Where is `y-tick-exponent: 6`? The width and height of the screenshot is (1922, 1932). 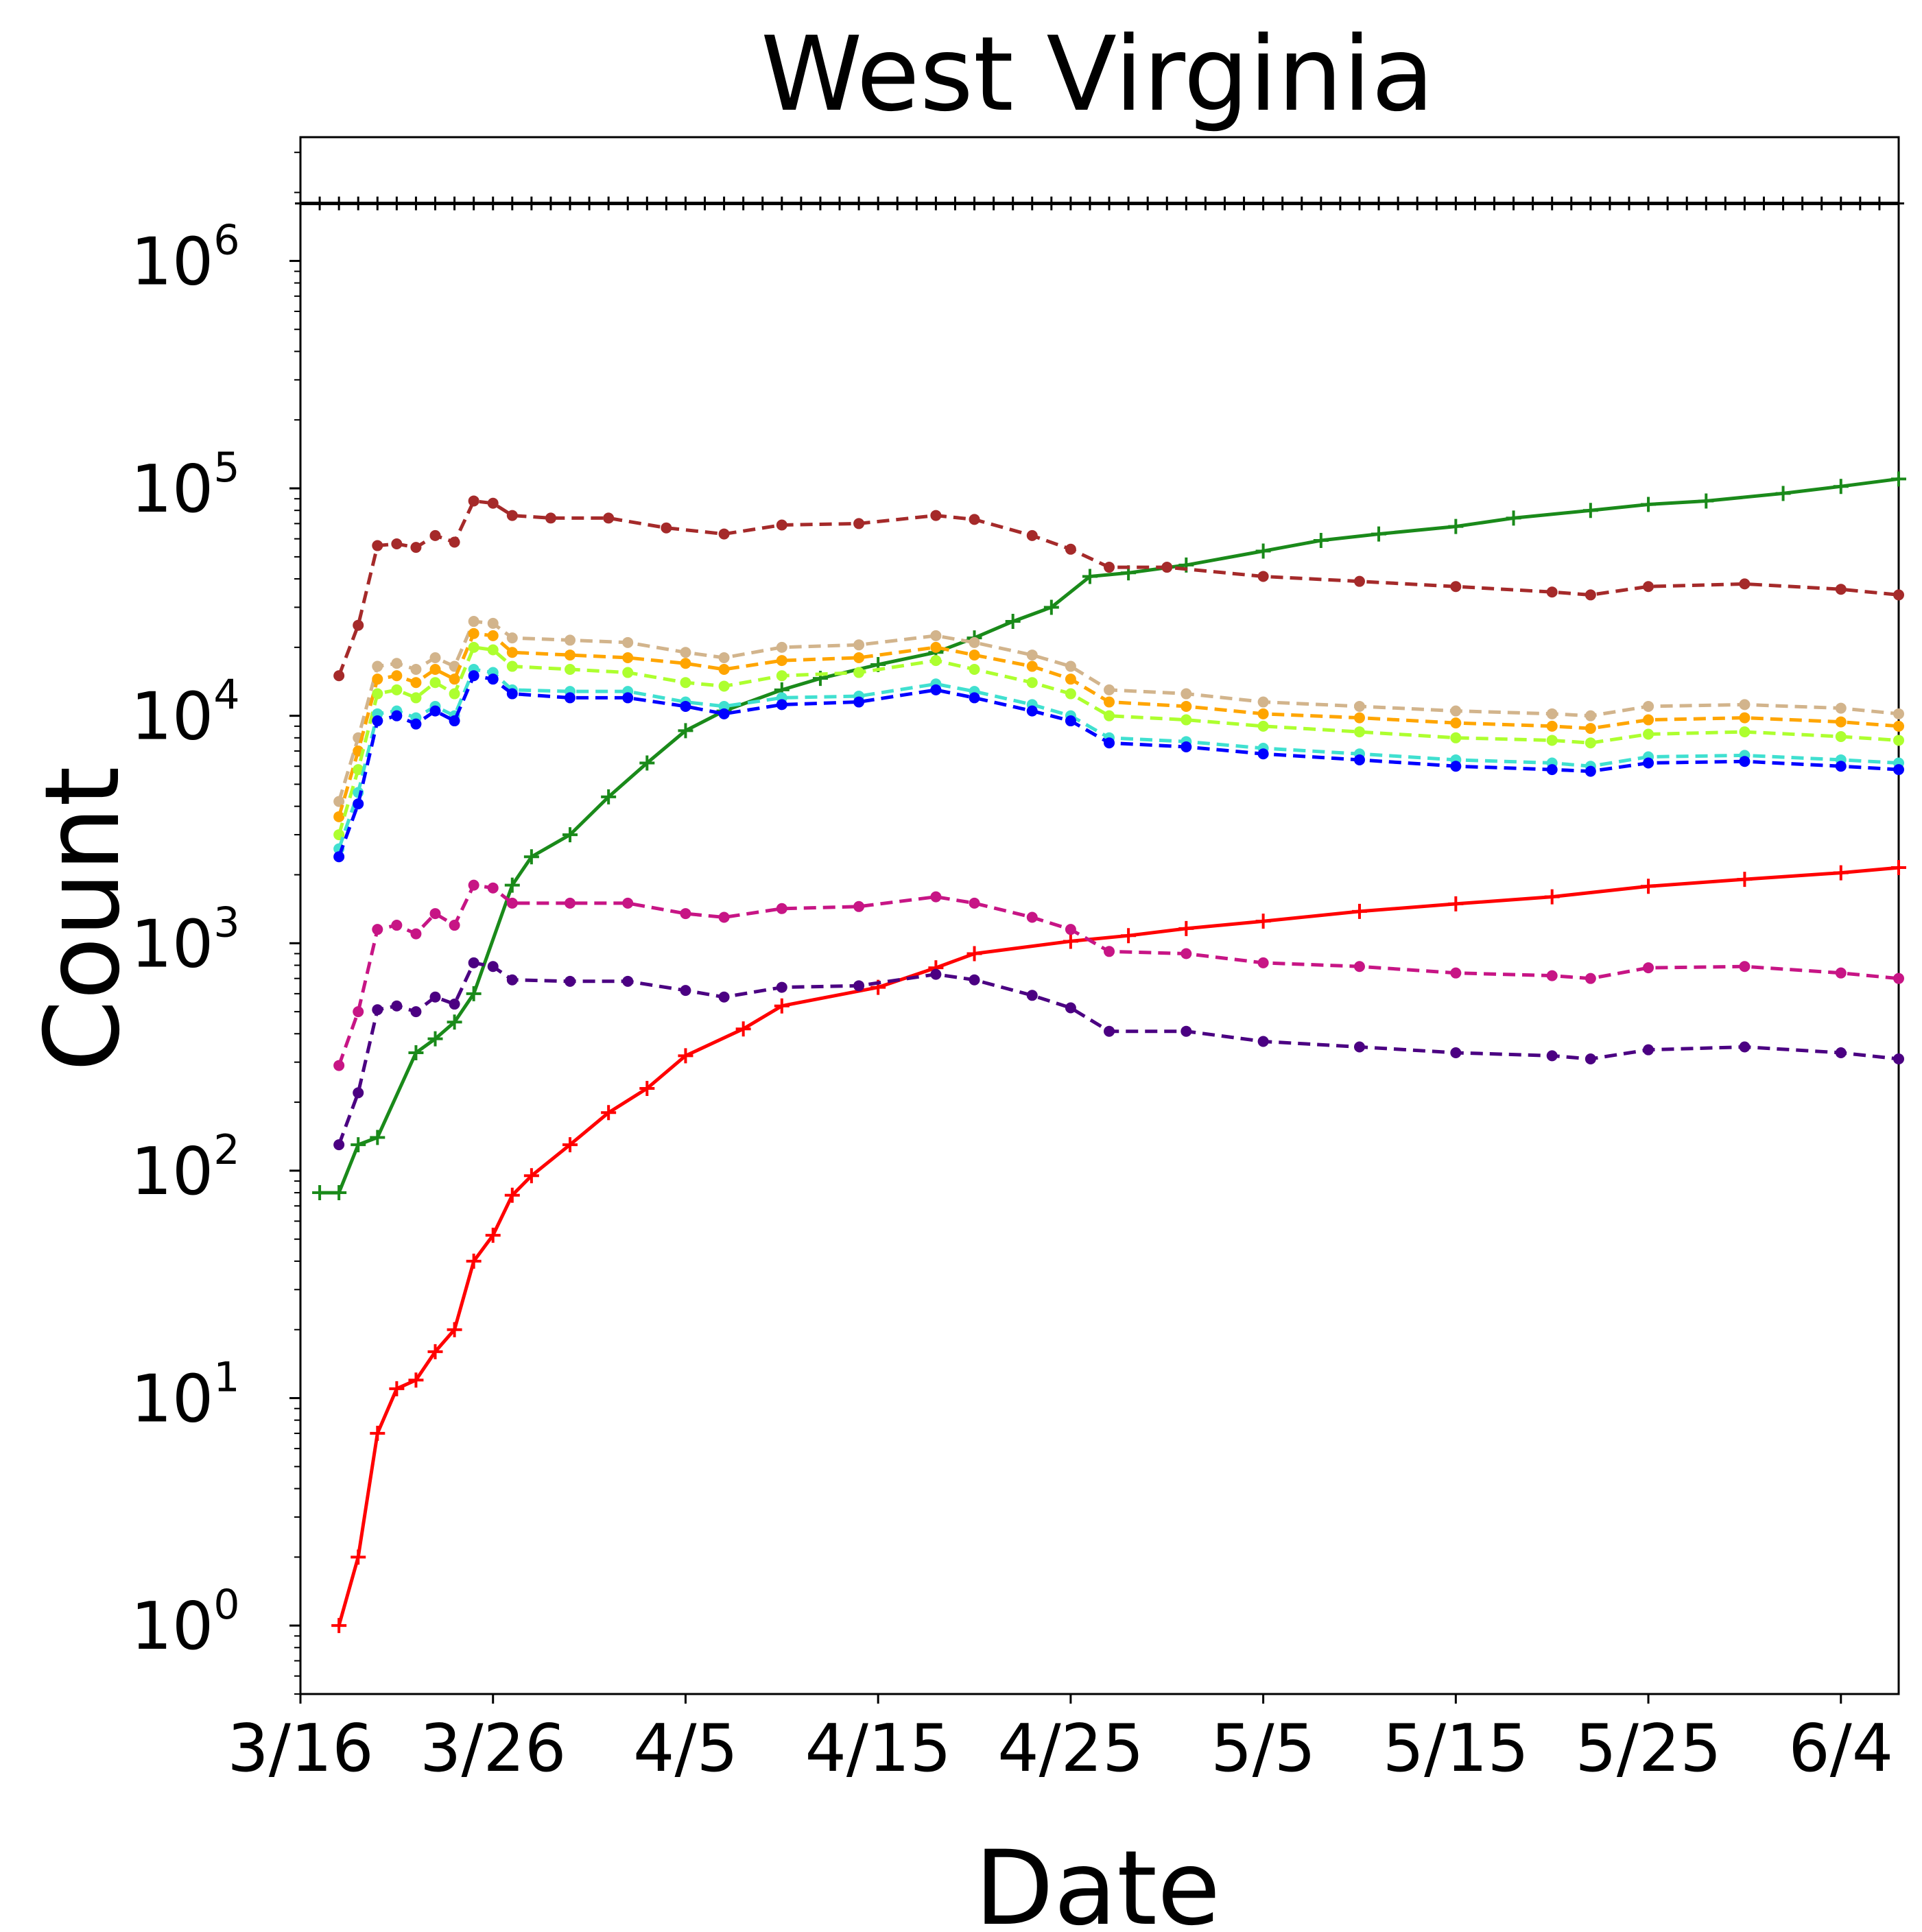 y-tick-exponent: 6 is located at coordinates (226, 240).